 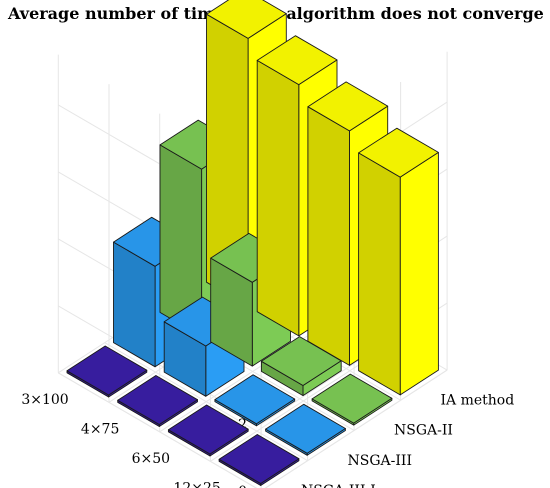 What do you see at coordinates (242, 486) in the screenshot?
I see `z-tick-label: 0` at bounding box center [242, 486].